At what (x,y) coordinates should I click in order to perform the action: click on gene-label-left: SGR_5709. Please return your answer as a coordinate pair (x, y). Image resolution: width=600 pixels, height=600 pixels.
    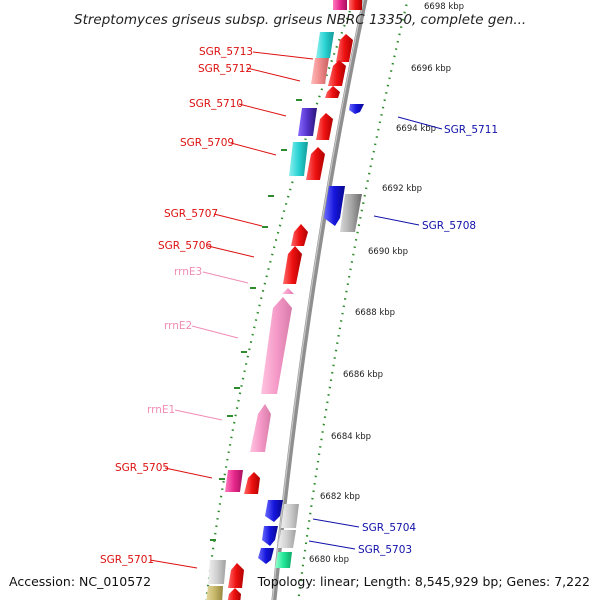
    Looking at the image, I should click on (207, 143).